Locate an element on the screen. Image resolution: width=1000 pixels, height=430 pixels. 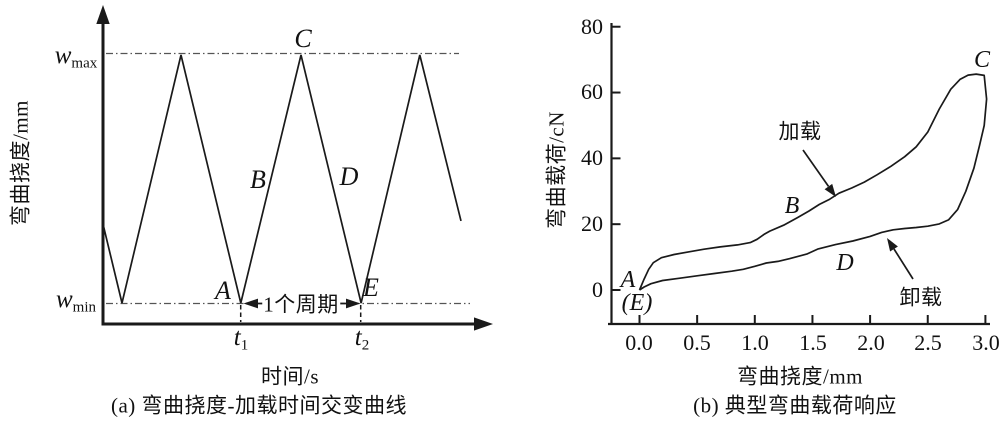
b-x-axis-label: 弯曲挠度/mm is located at coordinates (800, 376).